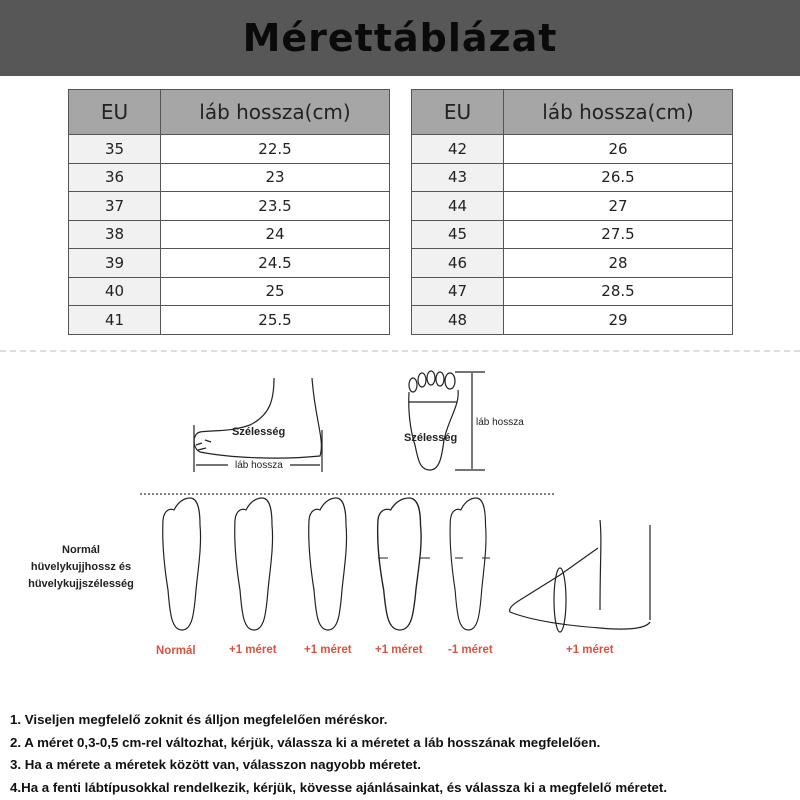 This screenshot has height=800, width=800. Describe the element at coordinates (275, 320) in the screenshot. I see `foot-length-cell: 25.5` at that location.